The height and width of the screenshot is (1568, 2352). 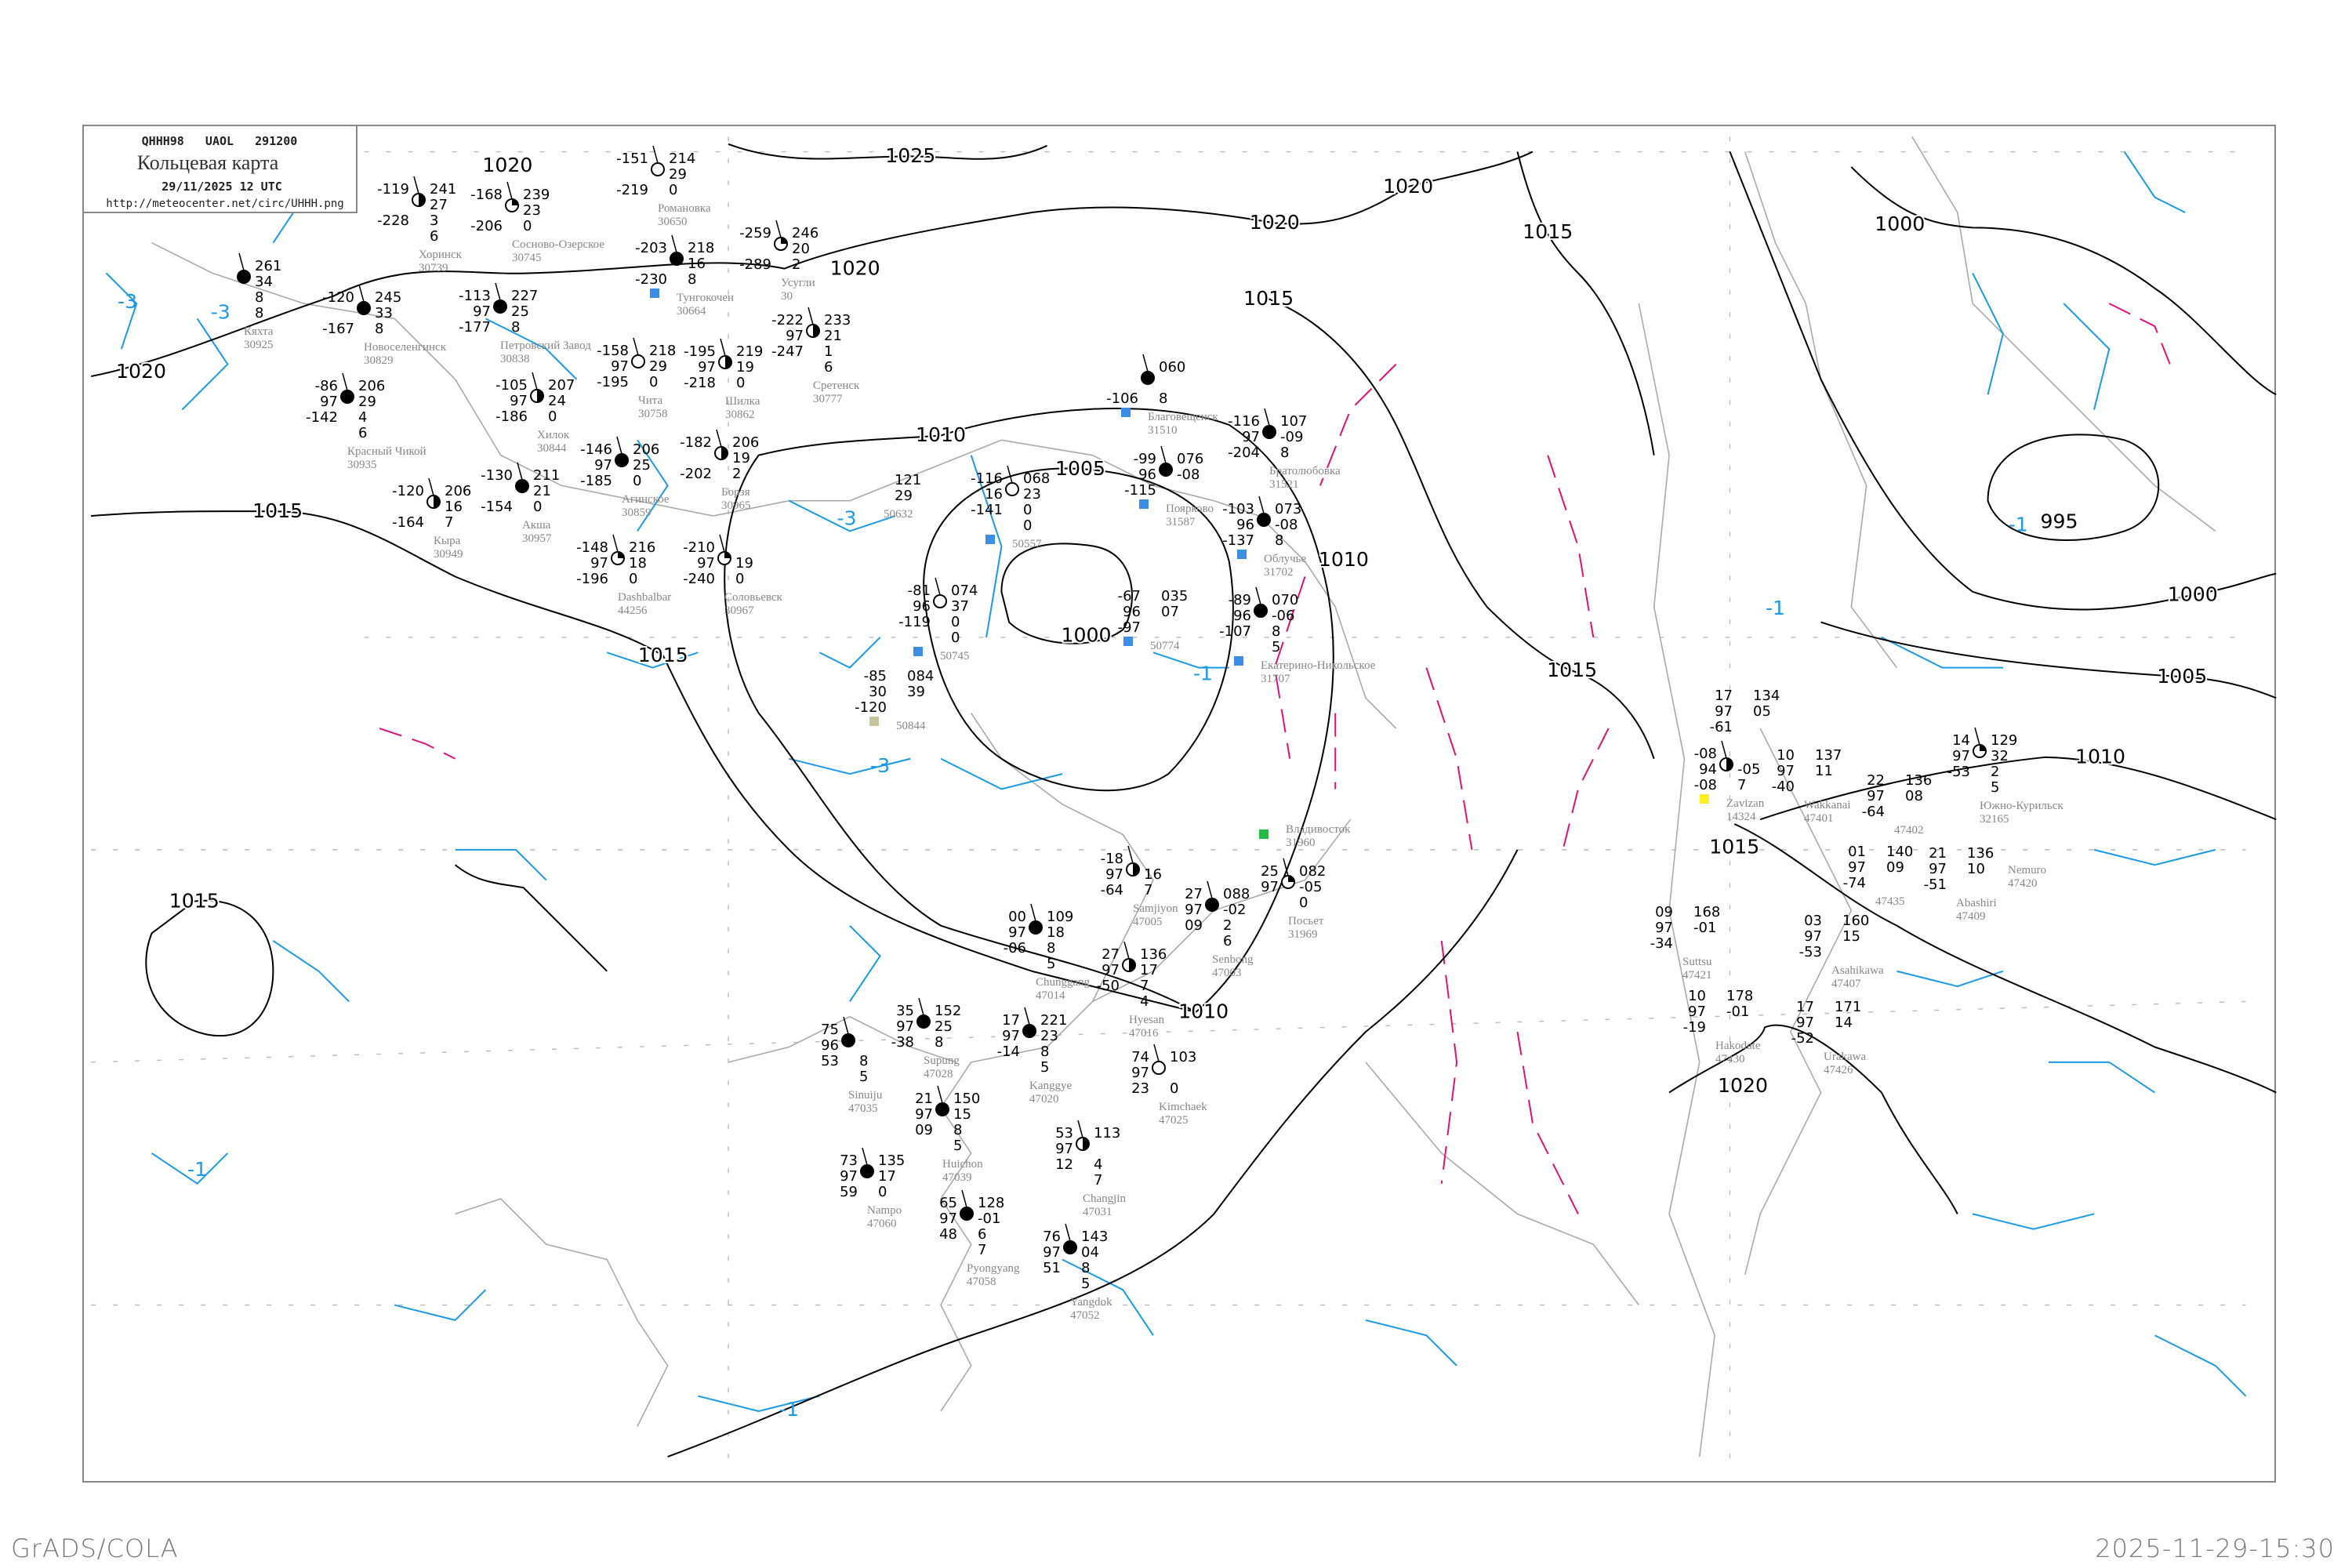 I want to click on station-value: 103, so click(x=1183, y=1057).